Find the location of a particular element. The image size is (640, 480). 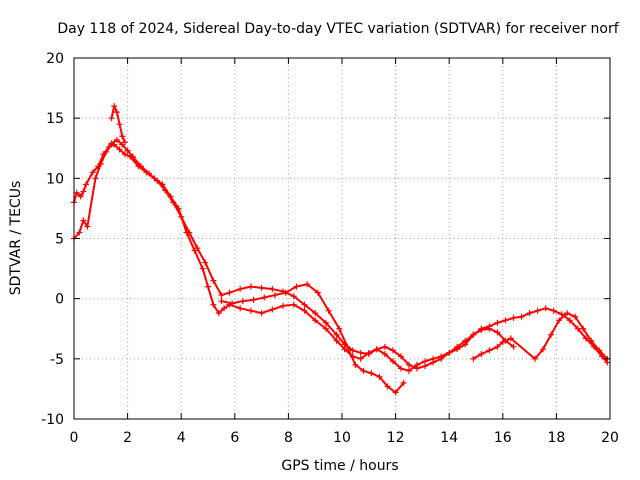

x-tick-label: 16 is located at coordinates (503, 438).